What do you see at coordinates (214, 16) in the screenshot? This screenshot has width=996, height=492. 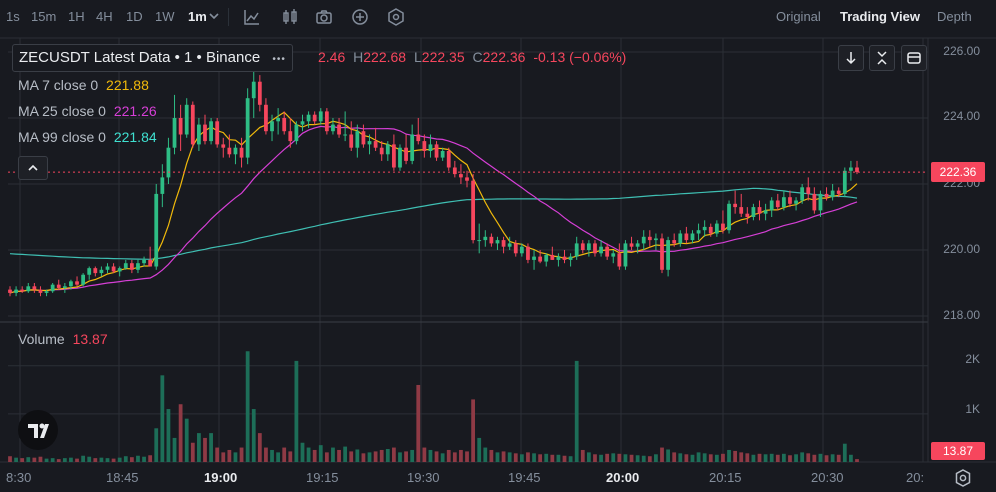 I see `chevron-down-icon` at bounding box center [214, 16].